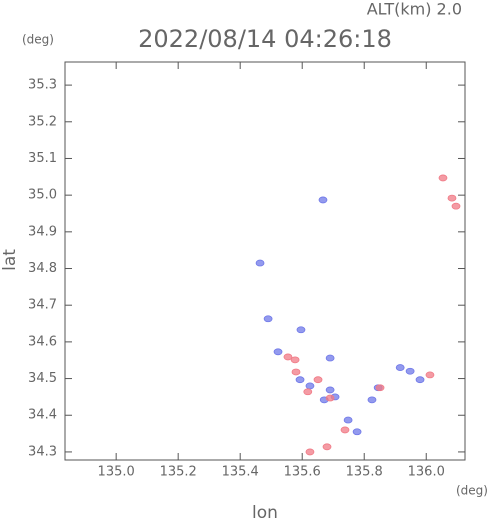 The width and height of the screenshot is (491, 521). Describe the element at coordinates (364, 472) in the screenshot. I see `x-tick-label: 135.8` at that location.